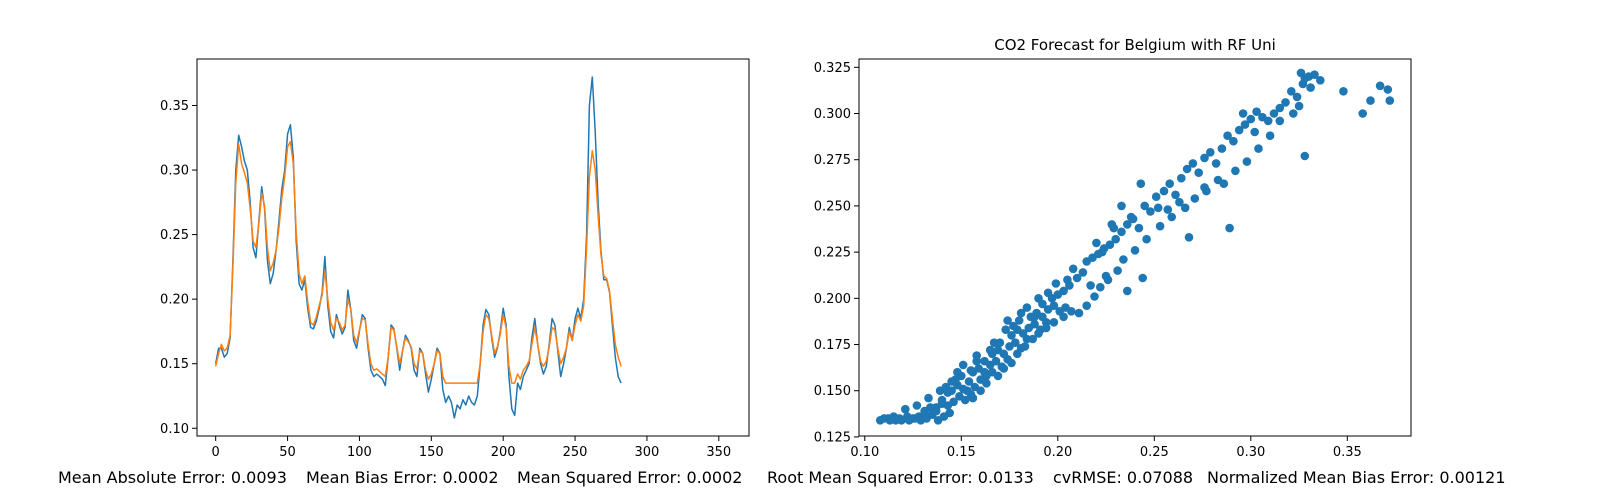 The height and width of the screenshot is (500, 1600). What do you see at coordinates (1154, 452) in the screenshot?
I see `scatter-chart-x-tick-label: 0.25` at bounding box center [1154, 452].